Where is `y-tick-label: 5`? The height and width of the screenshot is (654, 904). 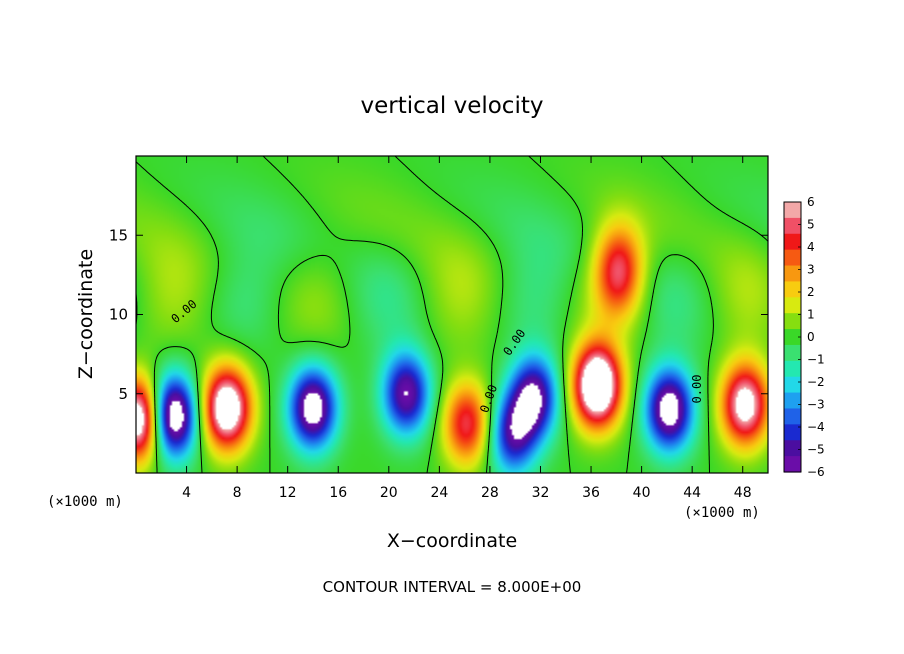
y-tick-label: 5 is located at coordinates (123, 394).